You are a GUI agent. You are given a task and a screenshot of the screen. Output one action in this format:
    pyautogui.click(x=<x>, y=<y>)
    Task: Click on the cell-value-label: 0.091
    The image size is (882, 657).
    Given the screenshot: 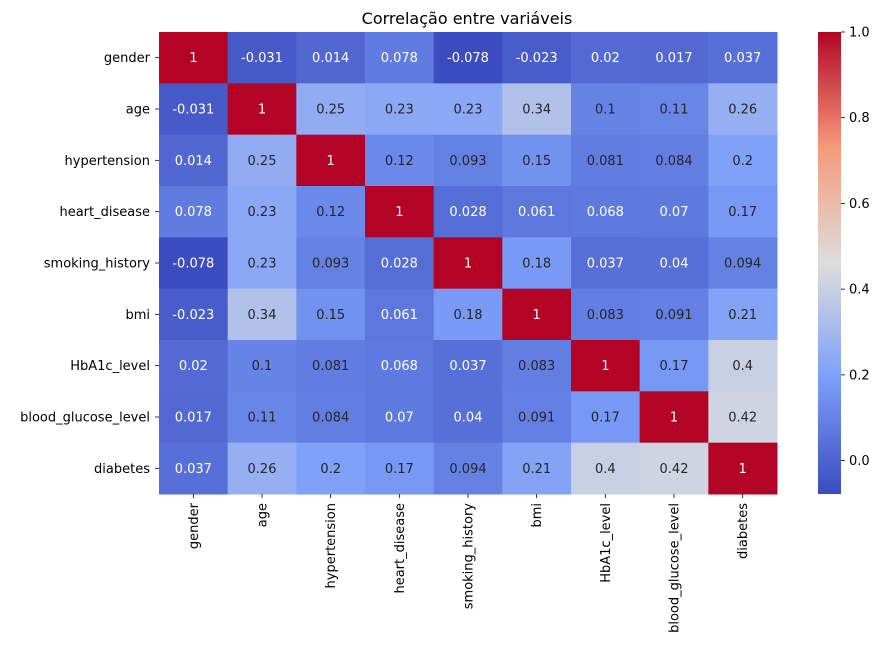 What is the action you would take?
    pyautogui.click(x=673, y=315)
    